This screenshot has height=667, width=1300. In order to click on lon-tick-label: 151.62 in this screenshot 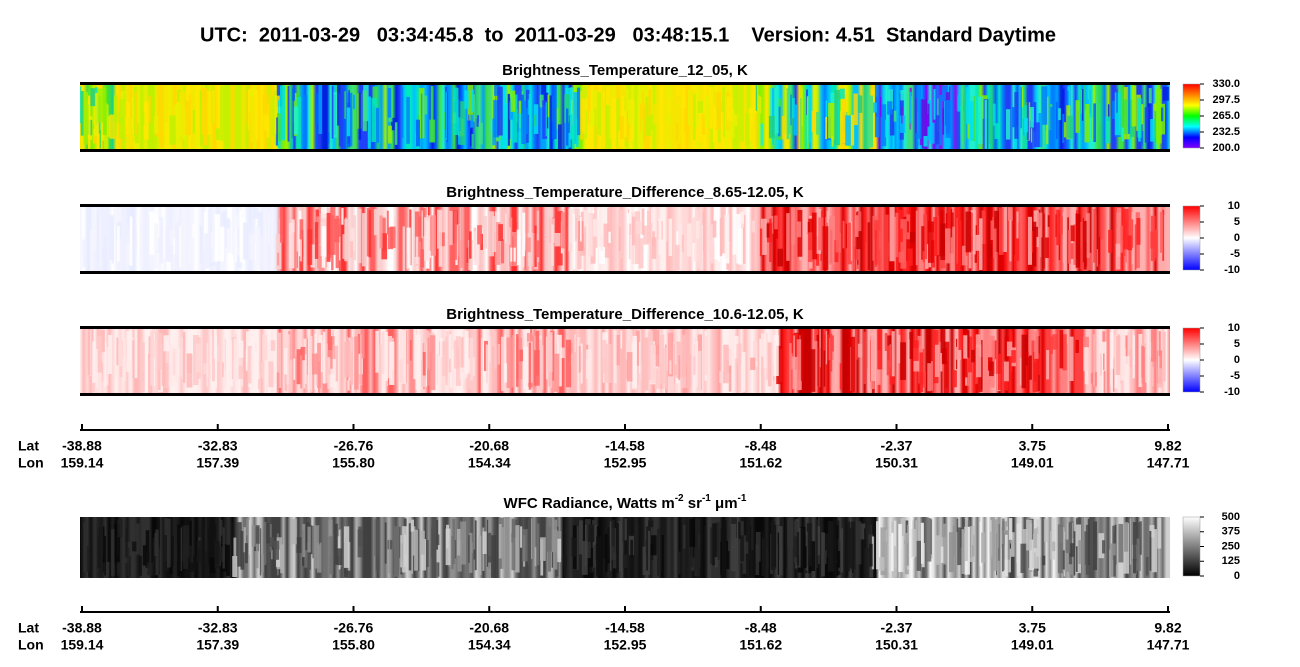, I will do `click(760, 645)`.